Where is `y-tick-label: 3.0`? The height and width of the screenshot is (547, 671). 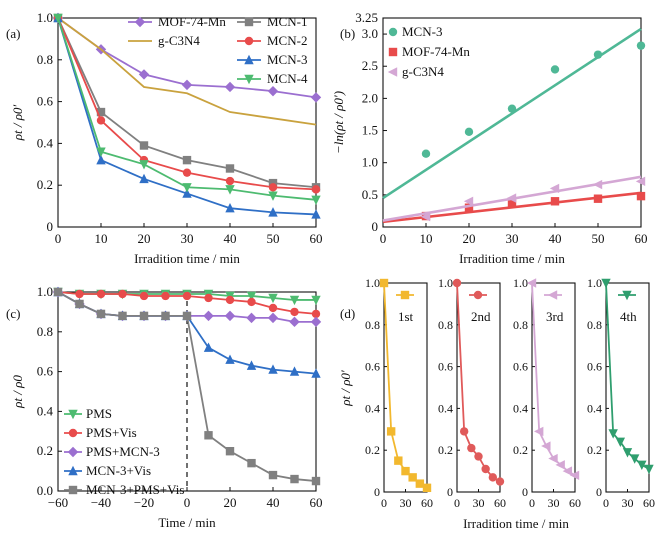 y-tick-label: 3.0 is located at coordinates (370, 33).